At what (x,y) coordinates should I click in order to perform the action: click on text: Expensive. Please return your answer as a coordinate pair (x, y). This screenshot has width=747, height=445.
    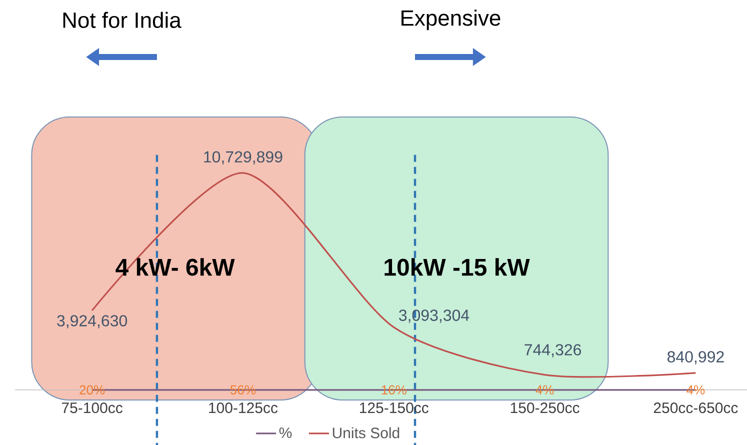
    Looking at the image, I should click on (451, 20).